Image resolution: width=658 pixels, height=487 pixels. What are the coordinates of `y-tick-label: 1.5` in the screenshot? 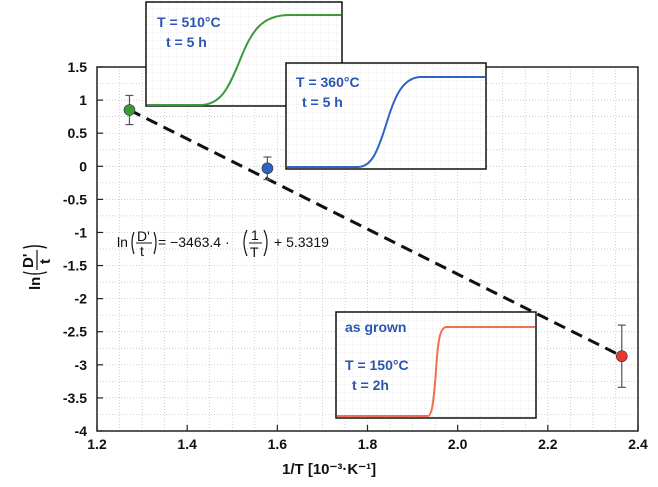 It's located at (78, 67).